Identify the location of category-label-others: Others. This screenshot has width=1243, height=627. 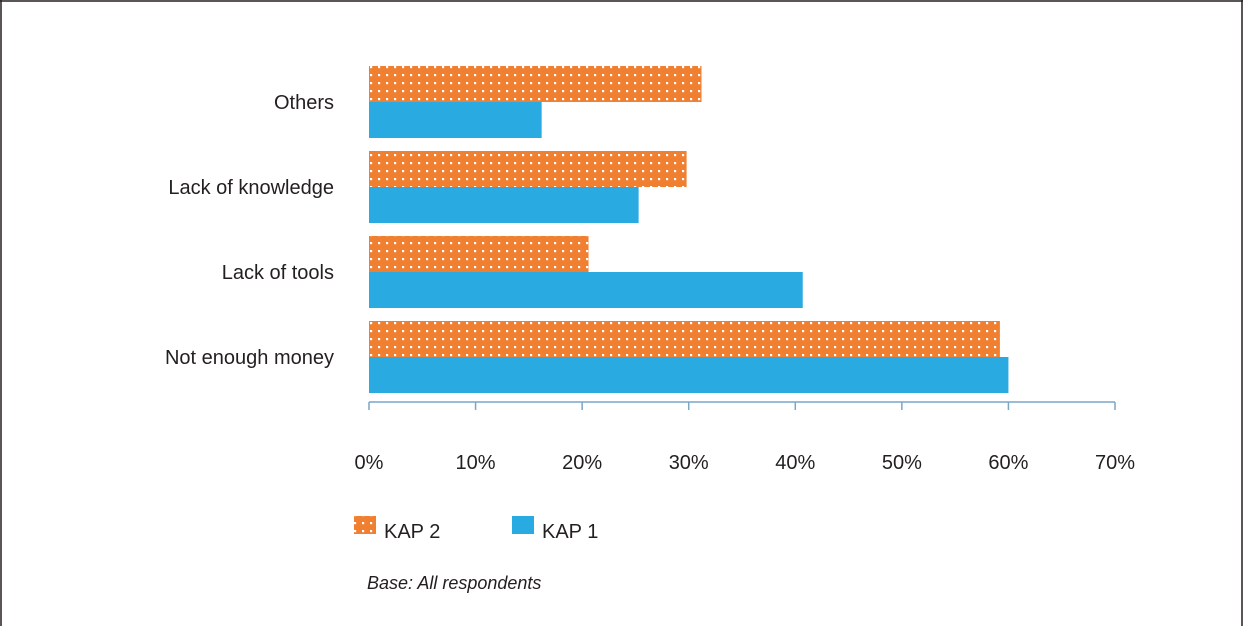
(304, 103).